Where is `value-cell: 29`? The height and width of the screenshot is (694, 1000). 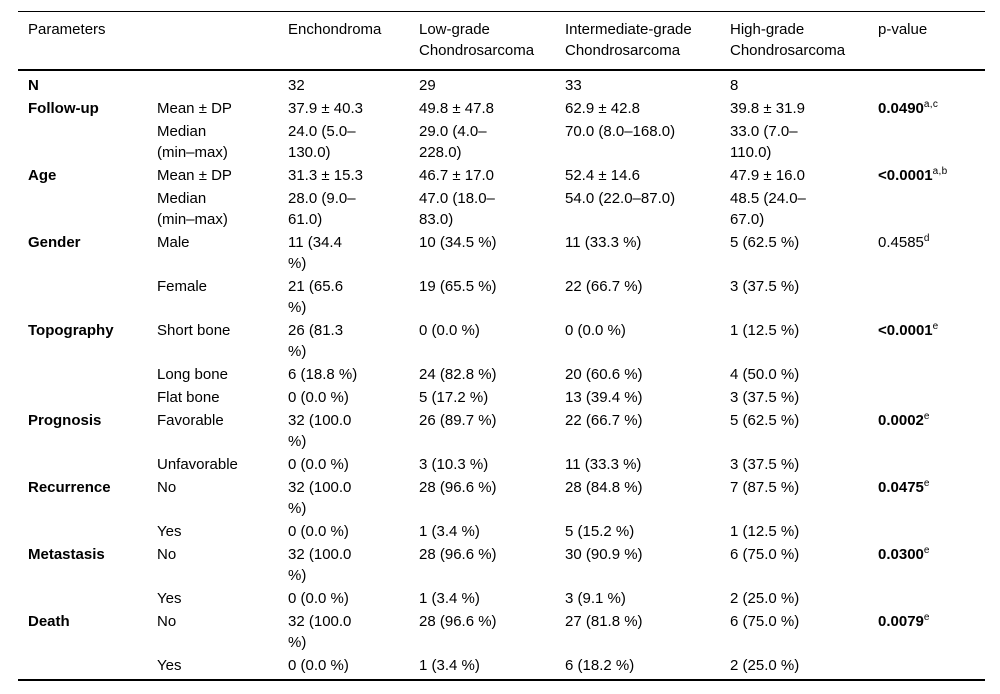 value-cell: 29 is located at coordinates (427, 85).